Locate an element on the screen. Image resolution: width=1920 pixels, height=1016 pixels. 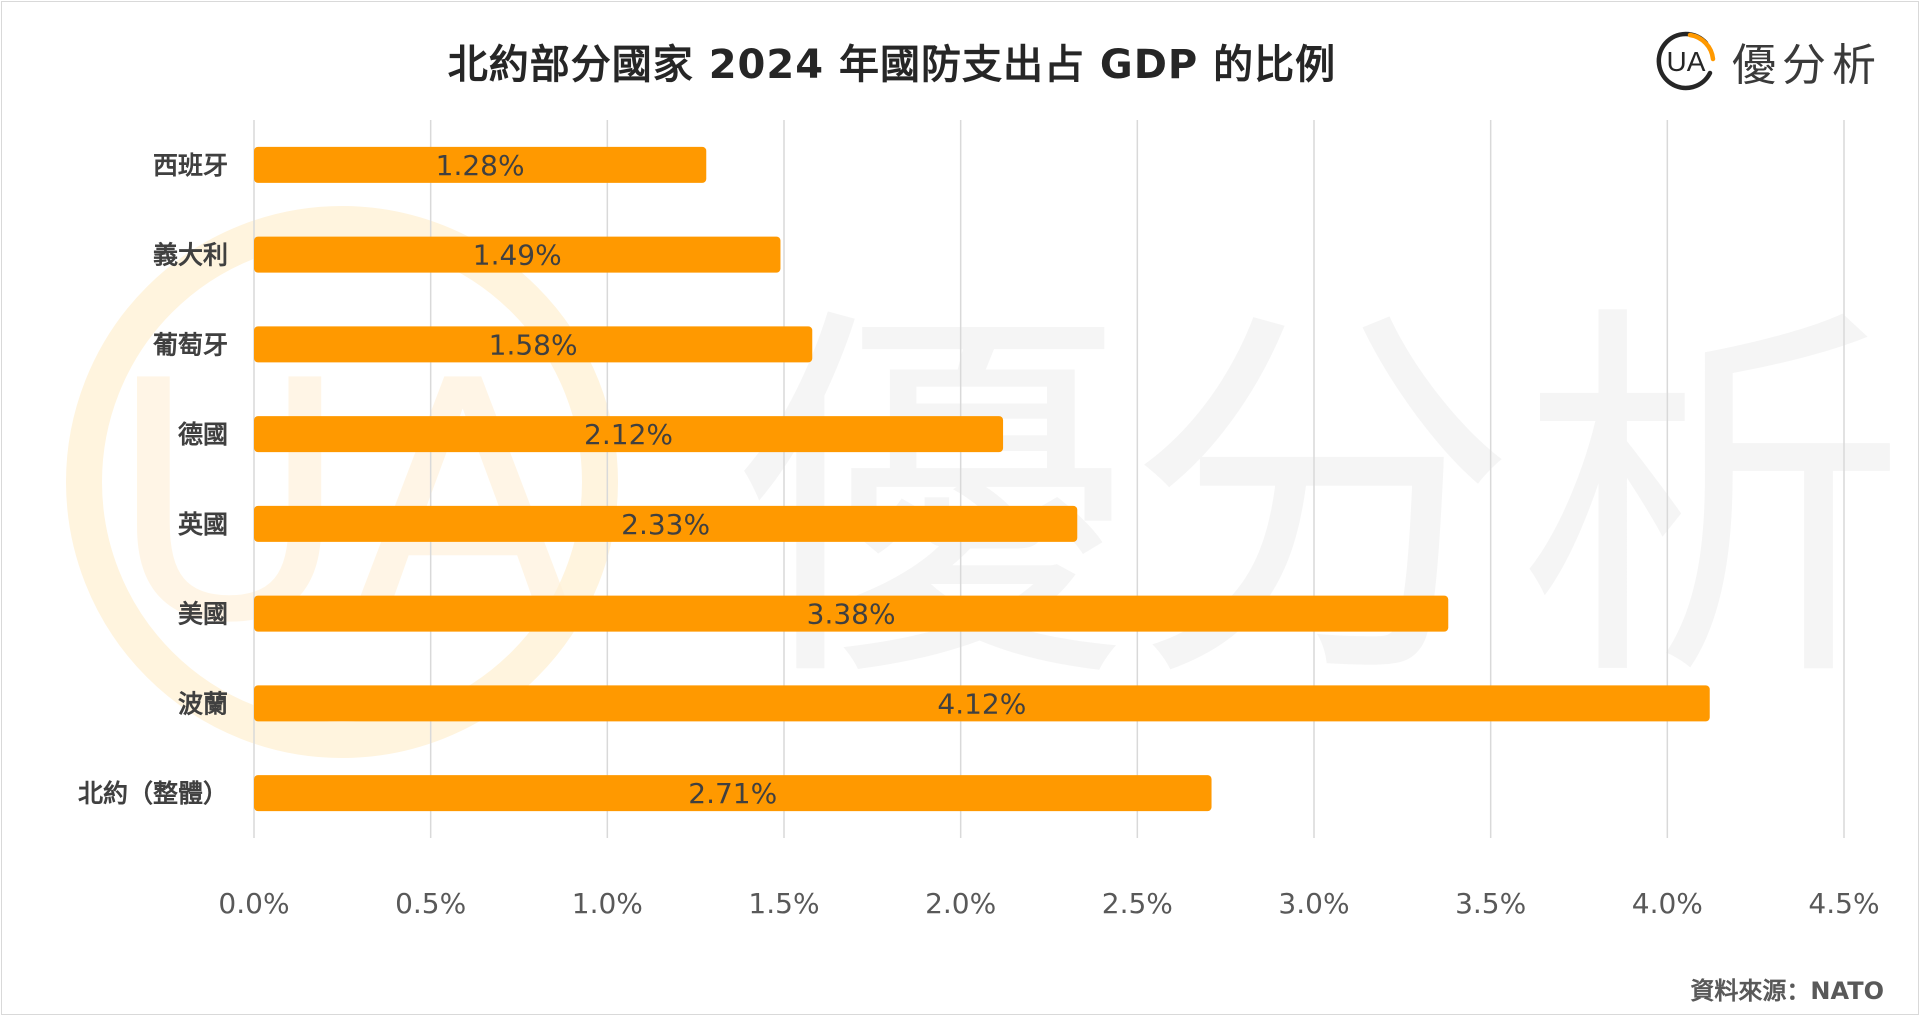
brand-logo: UA 優分析 is located at coordinates (1768, 61).